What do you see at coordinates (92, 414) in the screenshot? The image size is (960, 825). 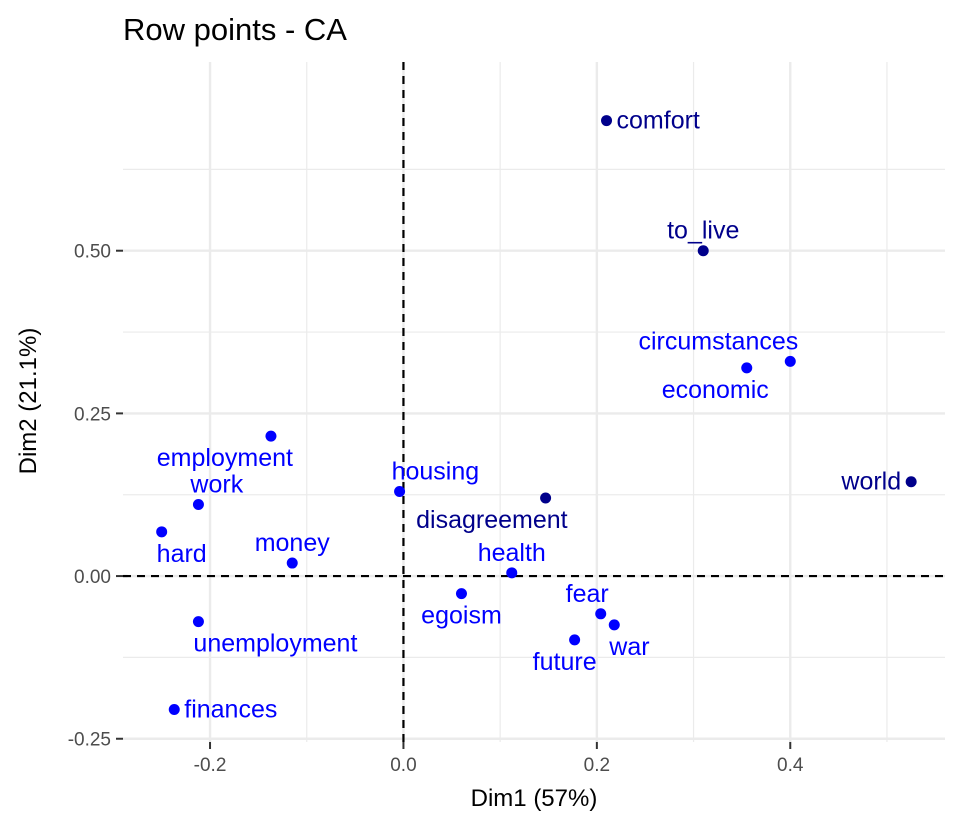 I see `y-tick-label: 0.25` at bounding box center [92, 414].